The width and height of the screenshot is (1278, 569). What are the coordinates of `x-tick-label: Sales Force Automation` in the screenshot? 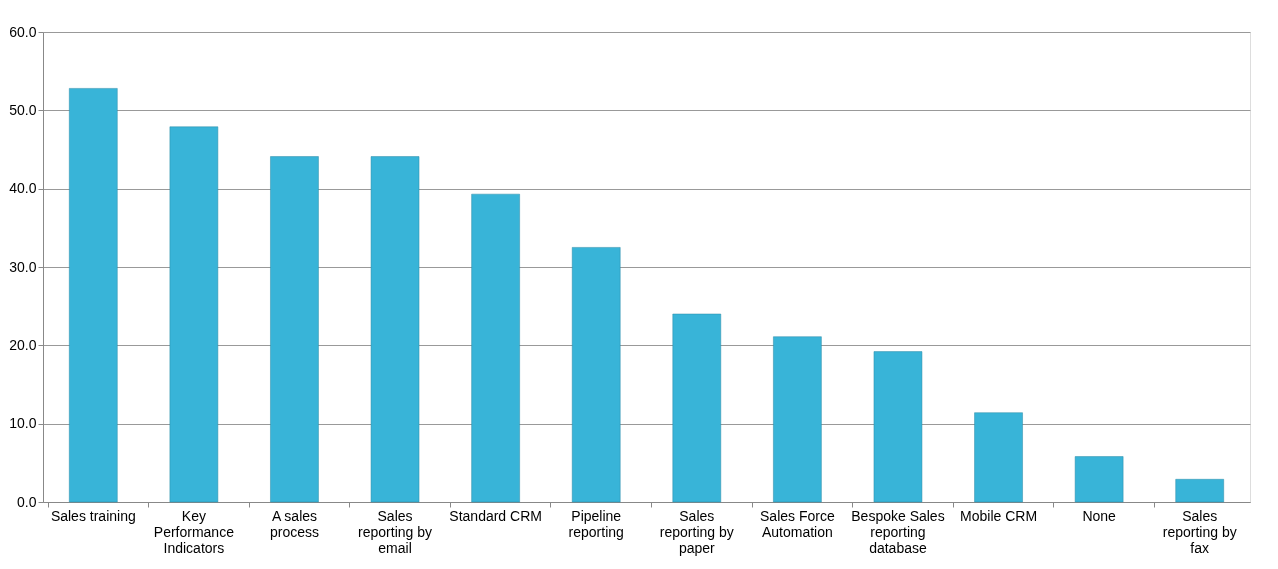 It's located at (797, 523).